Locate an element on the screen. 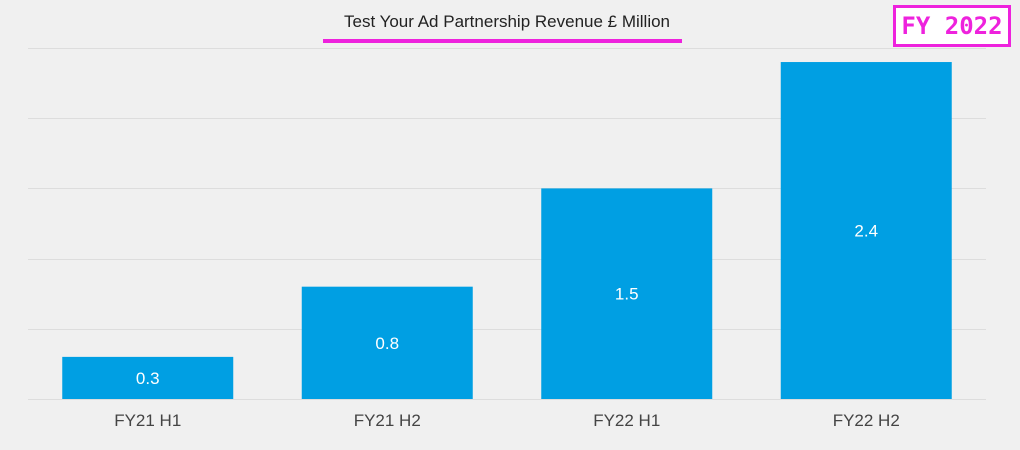 The width and height of the screenshot is (1020, 450). bar-fy21-h1 is located at coordinates (148, 377).